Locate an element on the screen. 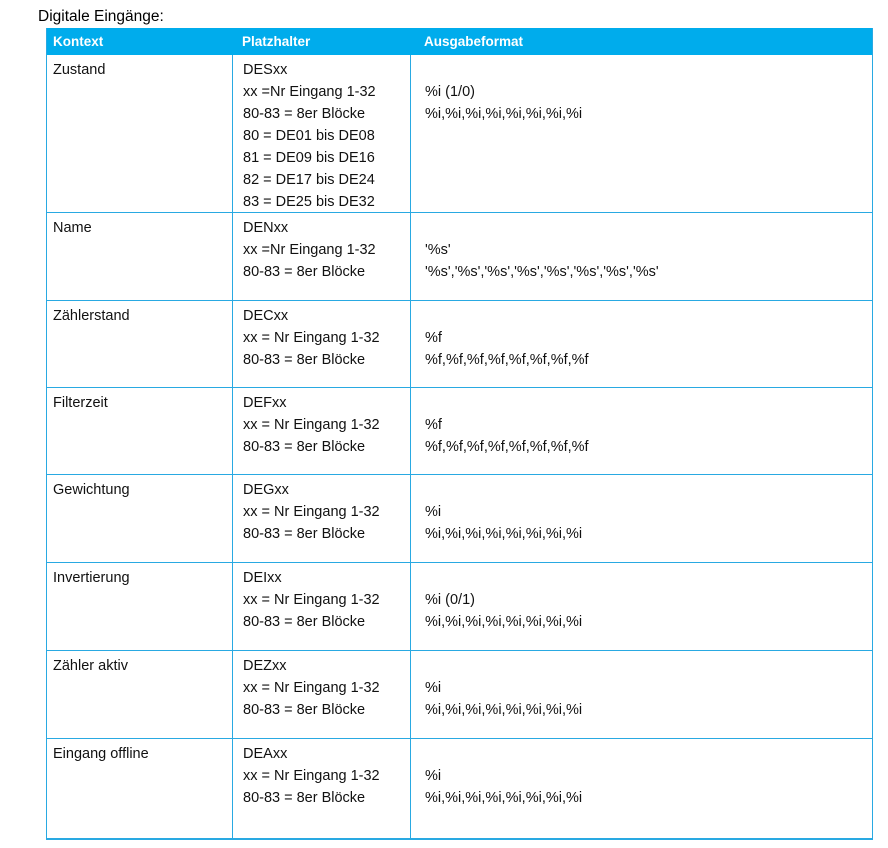 This screenshot has height=848, width=888. column-header-kontext: Kontext is located at coordinates (78, 41).